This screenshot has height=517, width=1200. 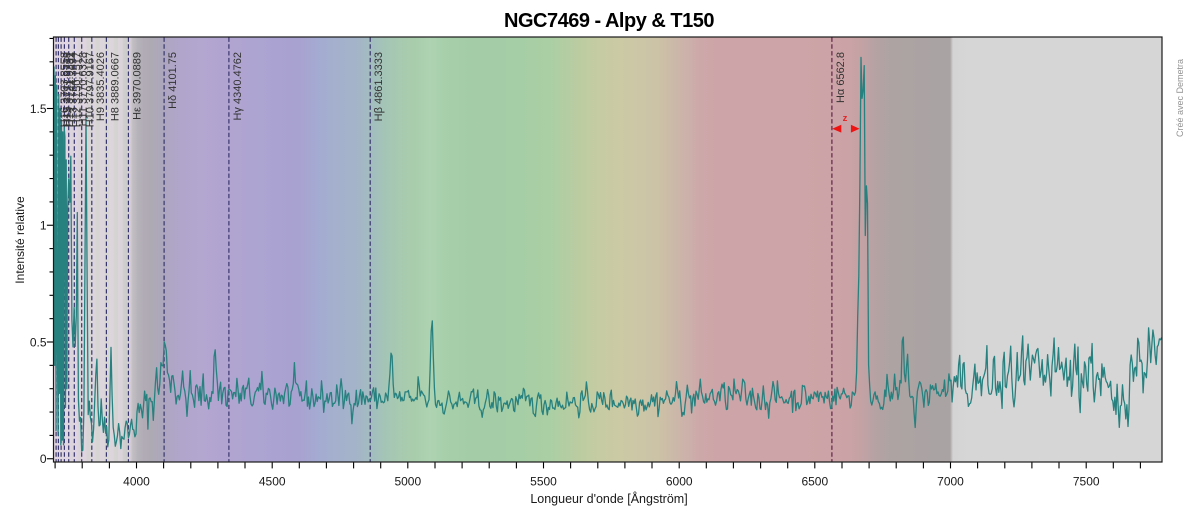 What do you see at coordinates (136, 482) in the screenshot?
I see `svg-text: 4000` at bounding box center [136, 482].